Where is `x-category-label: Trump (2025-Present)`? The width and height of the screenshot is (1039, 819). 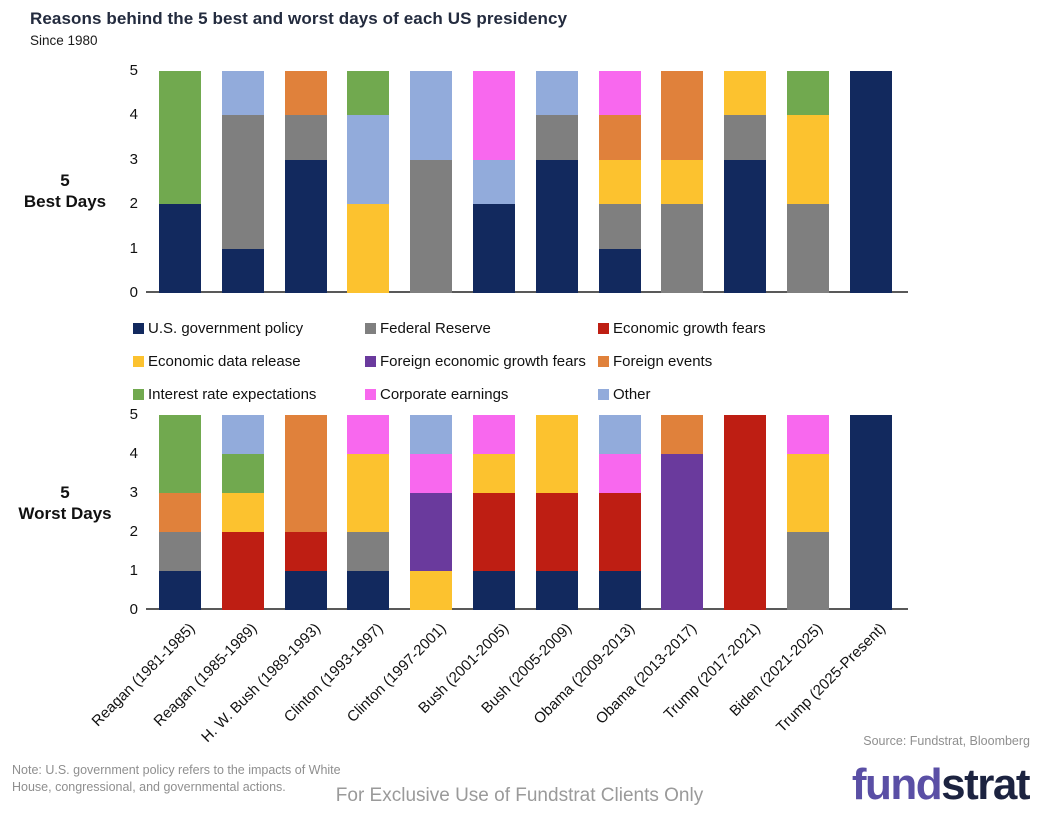
x-category-label: Trump (2025-Present) is located at coordinates (830, 678).